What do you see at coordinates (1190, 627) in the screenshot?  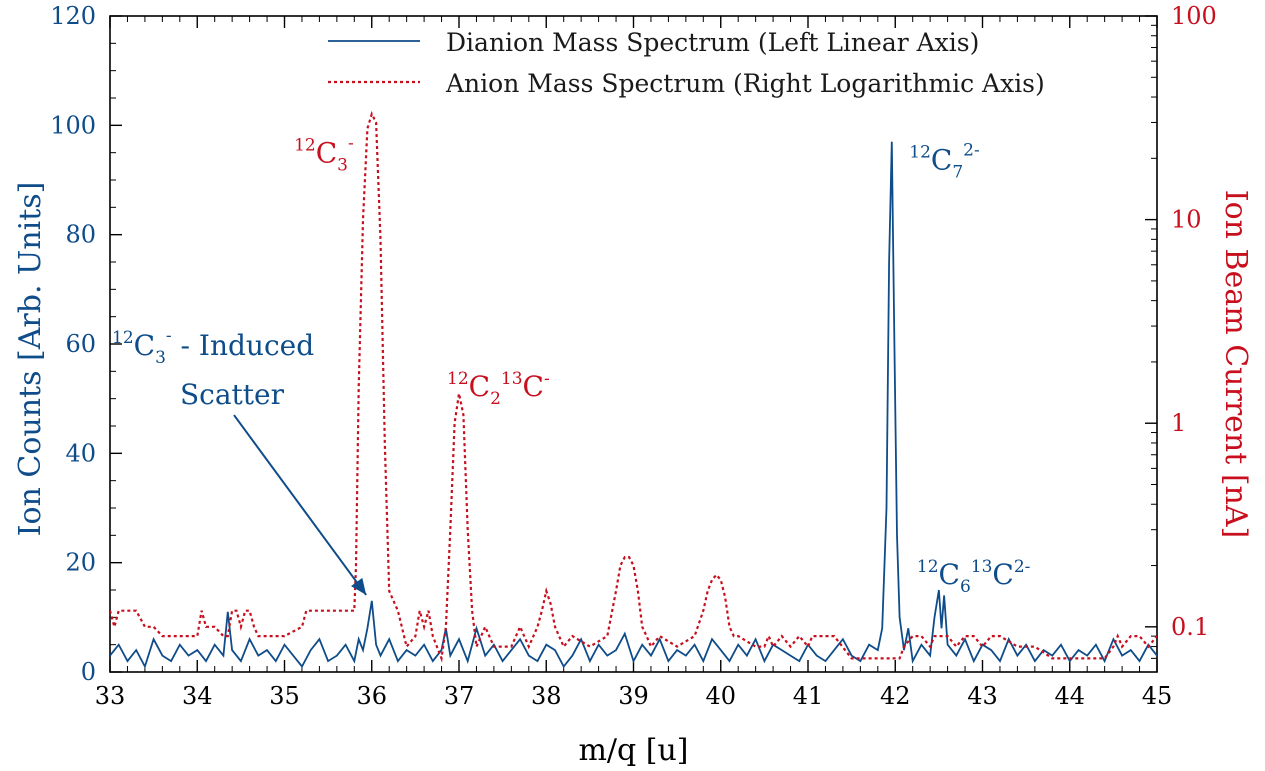 I see `y-right-tick-label: 0.1` at bounding box center [1190, 627].